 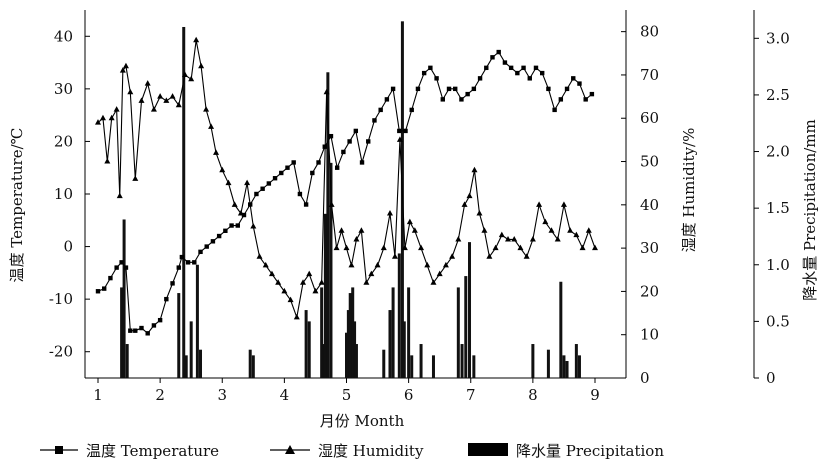 I want to click on precipitation-tick-label: 0.5, so click(x=778, y=321).